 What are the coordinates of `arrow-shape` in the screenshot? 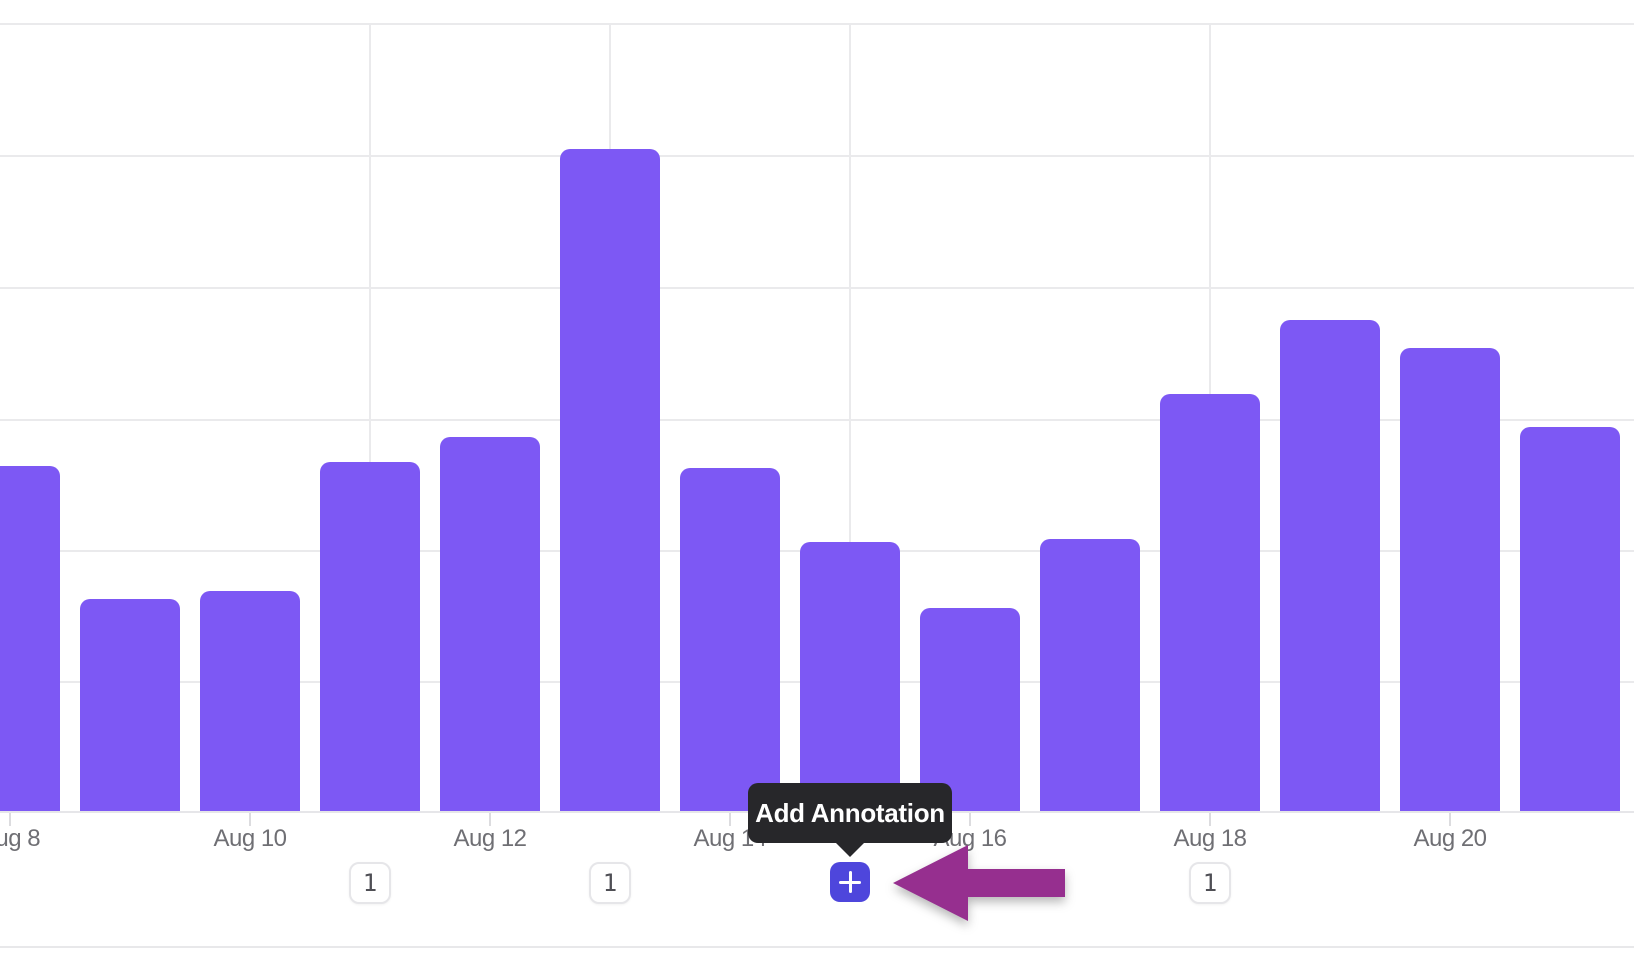 It's located at (979, 883).